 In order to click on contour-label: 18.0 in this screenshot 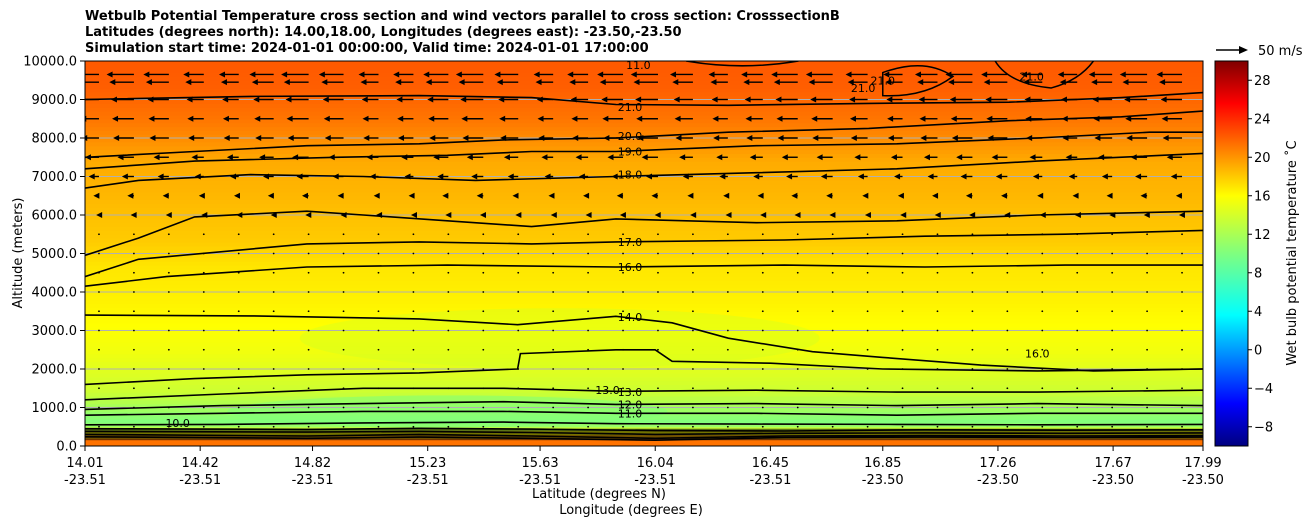, I will do `click(630, 175)`.